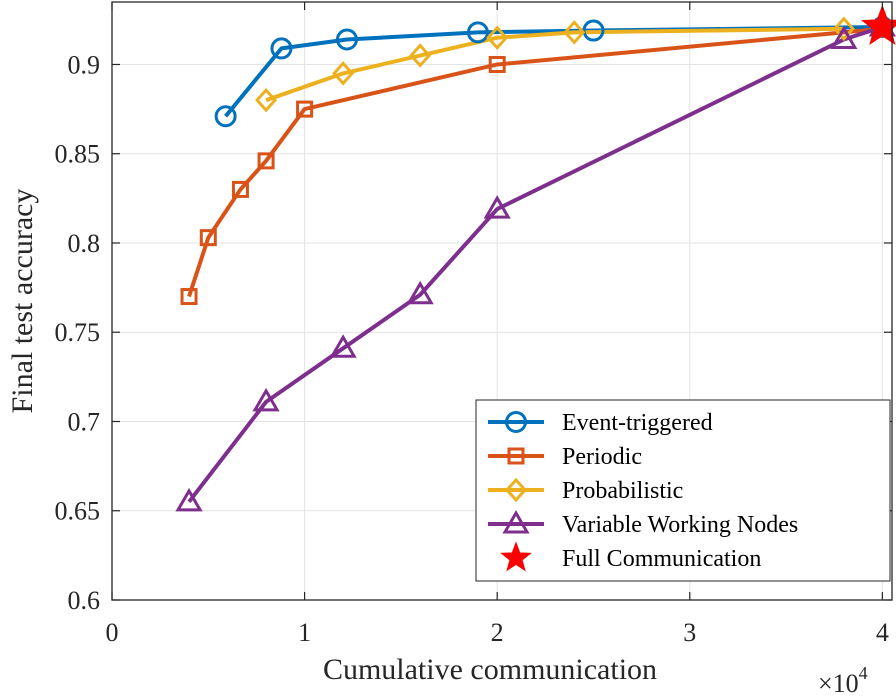 The width and height of the screenshot is (896, 696). I want to click on y-tick-label: 0.75, so click(78, 332).